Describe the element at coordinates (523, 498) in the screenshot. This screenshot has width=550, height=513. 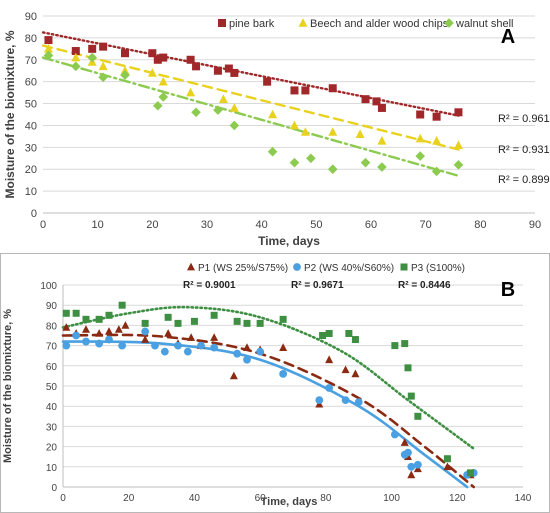
I see `x-tick-label: 140` at that location.